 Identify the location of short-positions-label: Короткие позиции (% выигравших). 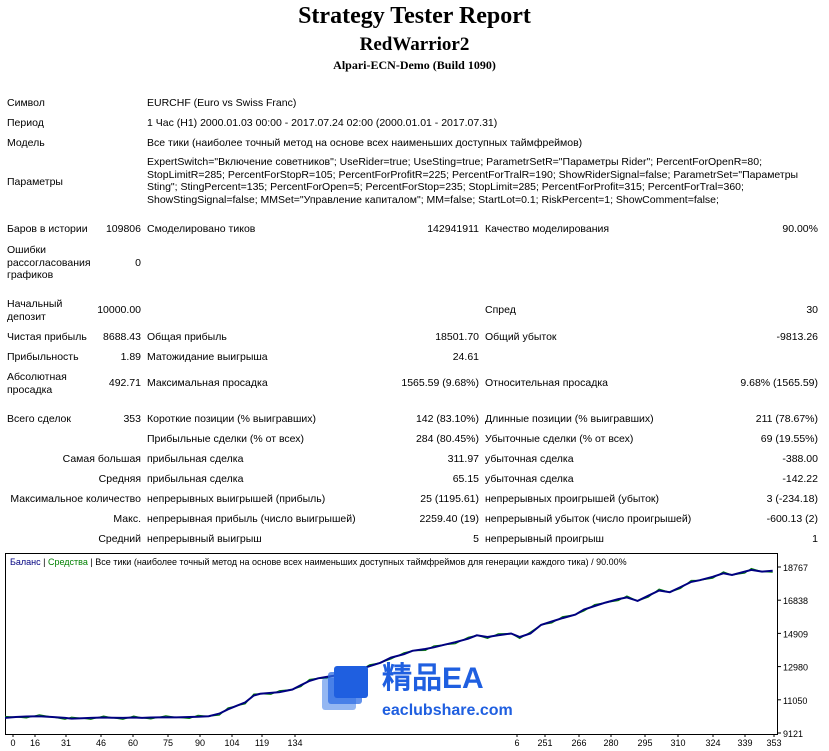
(232, 419).